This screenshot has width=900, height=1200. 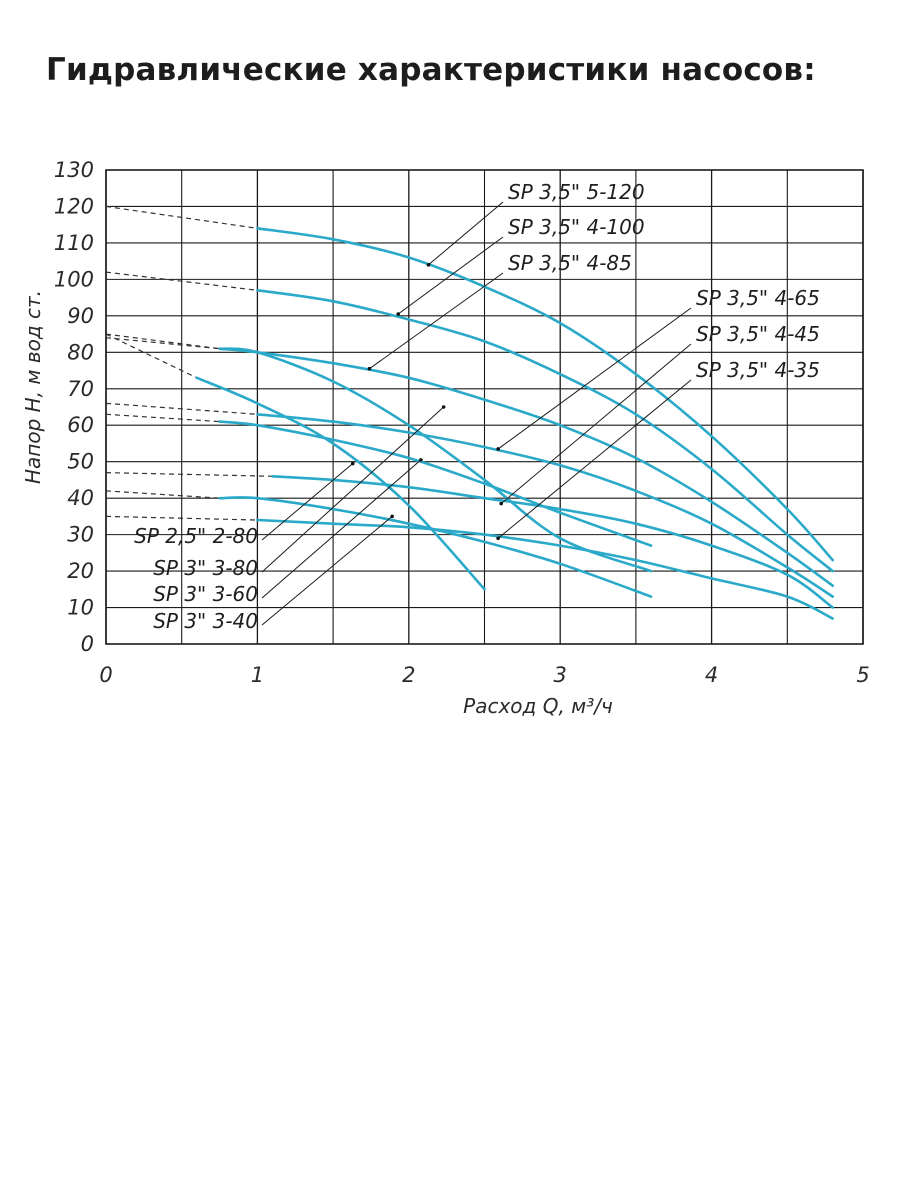 I want to click on series-label-sp-3-5-4-45: SP 3,5" 4-45, so click(x=758, y=334).